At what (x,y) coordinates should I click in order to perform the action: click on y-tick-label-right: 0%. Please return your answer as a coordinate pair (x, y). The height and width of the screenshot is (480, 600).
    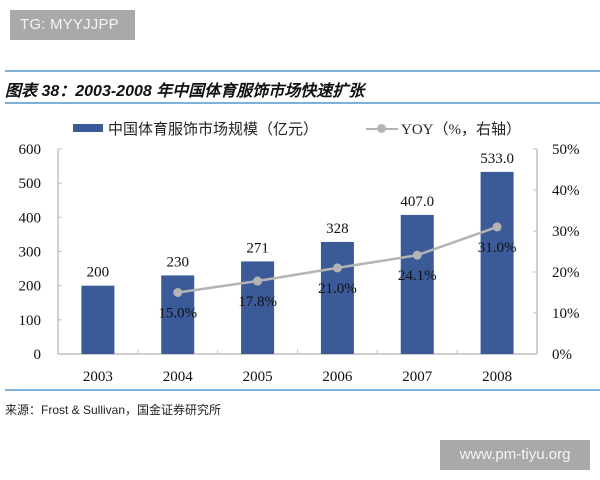
    Looking at the image, I should click on (562, 355).